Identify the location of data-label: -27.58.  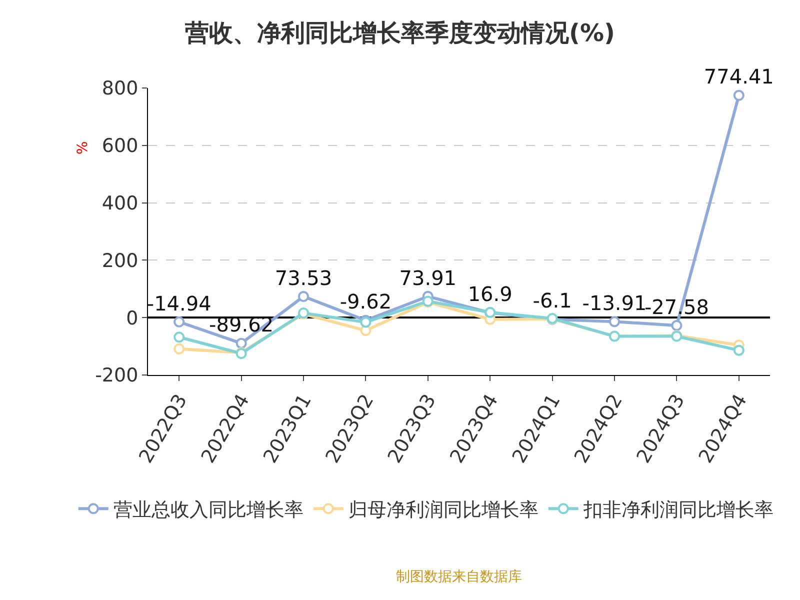
(676, 306).